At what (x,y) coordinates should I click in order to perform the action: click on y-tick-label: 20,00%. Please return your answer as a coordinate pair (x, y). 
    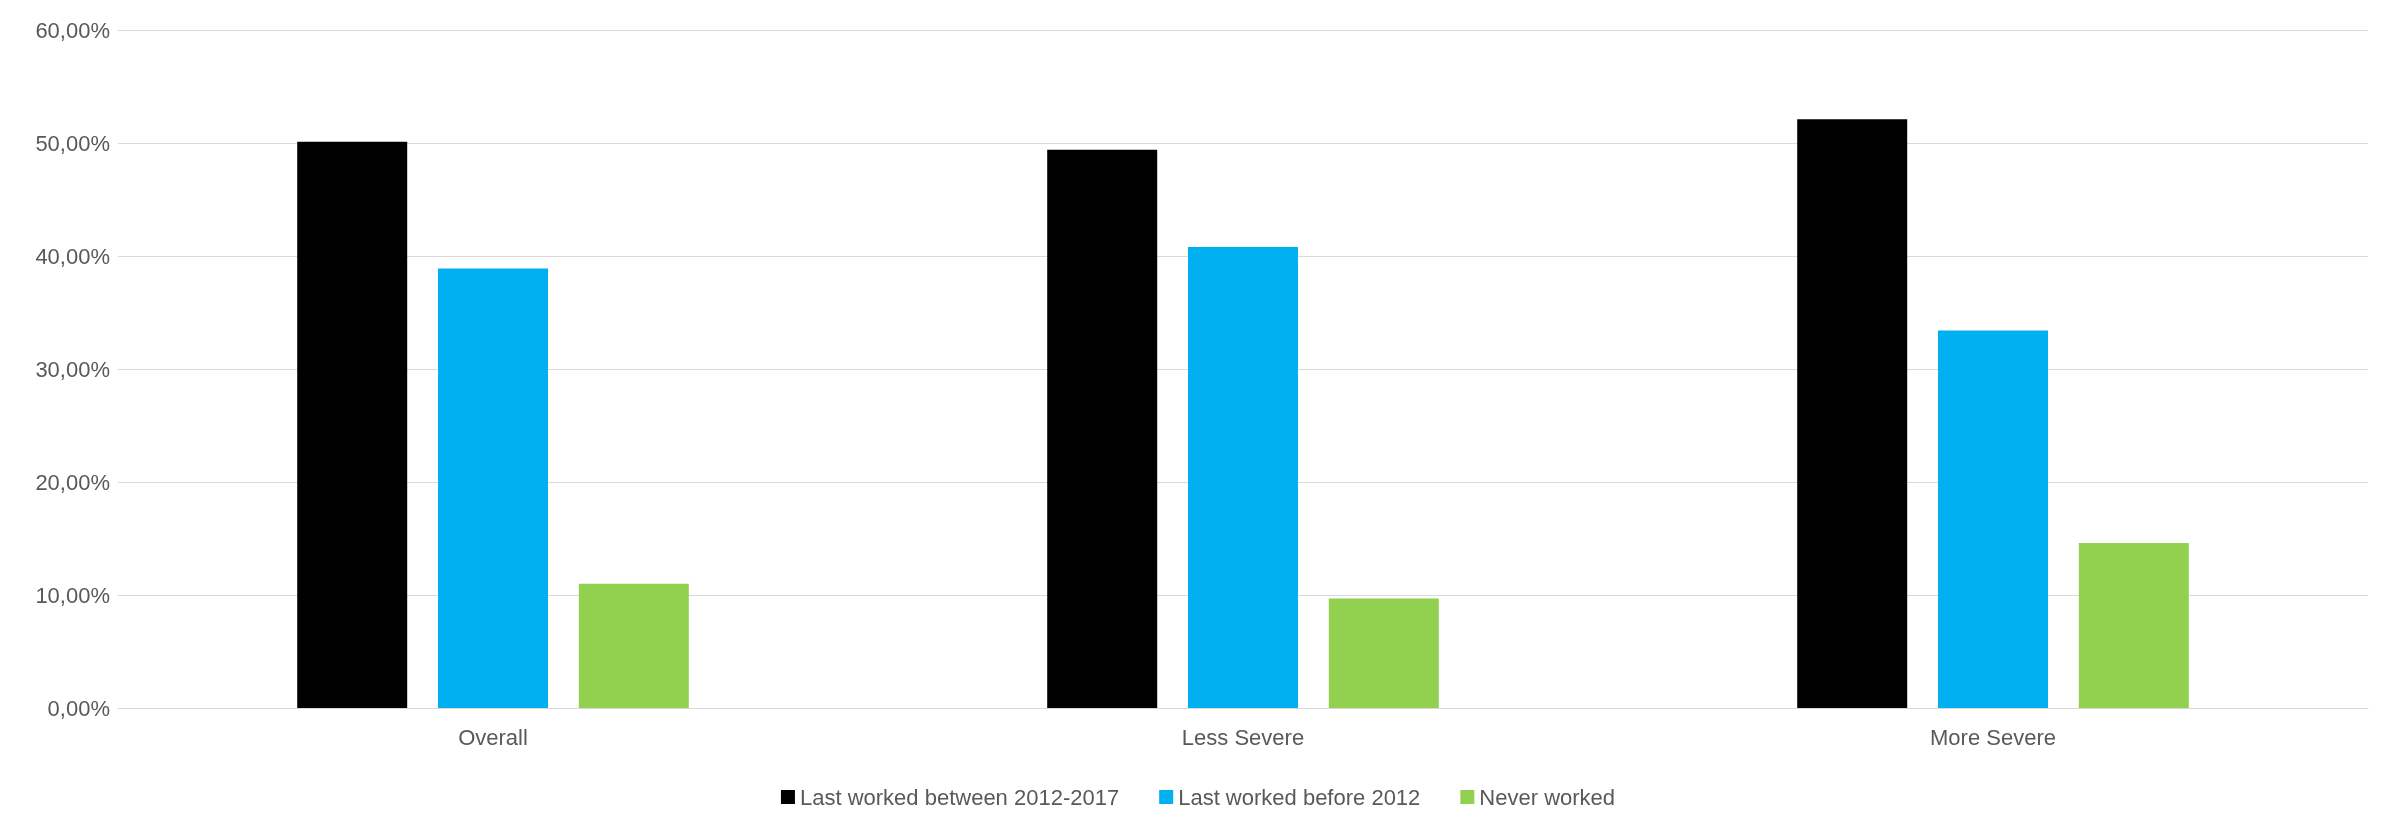
    Looking at the image, I should click on (72, 482).